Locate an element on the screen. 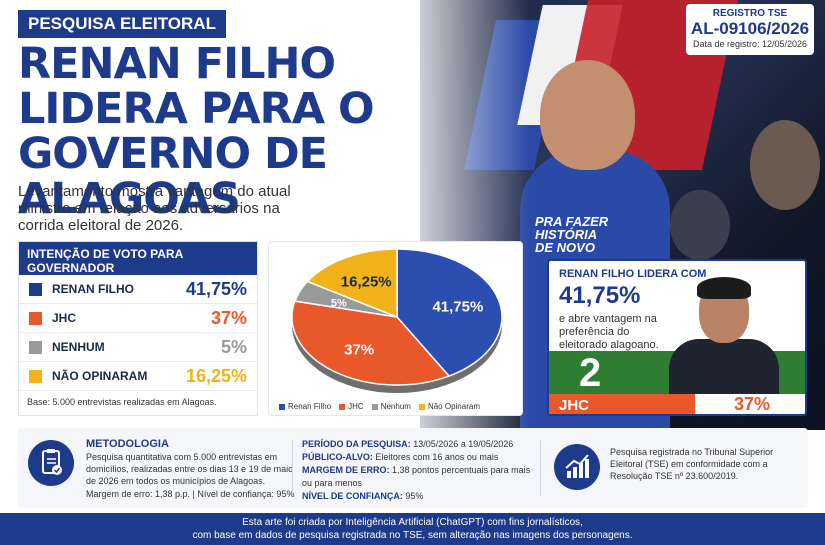 This screenshot has width=825, height=545. pie-label: 16,25% is located at coordinates (366, 281).